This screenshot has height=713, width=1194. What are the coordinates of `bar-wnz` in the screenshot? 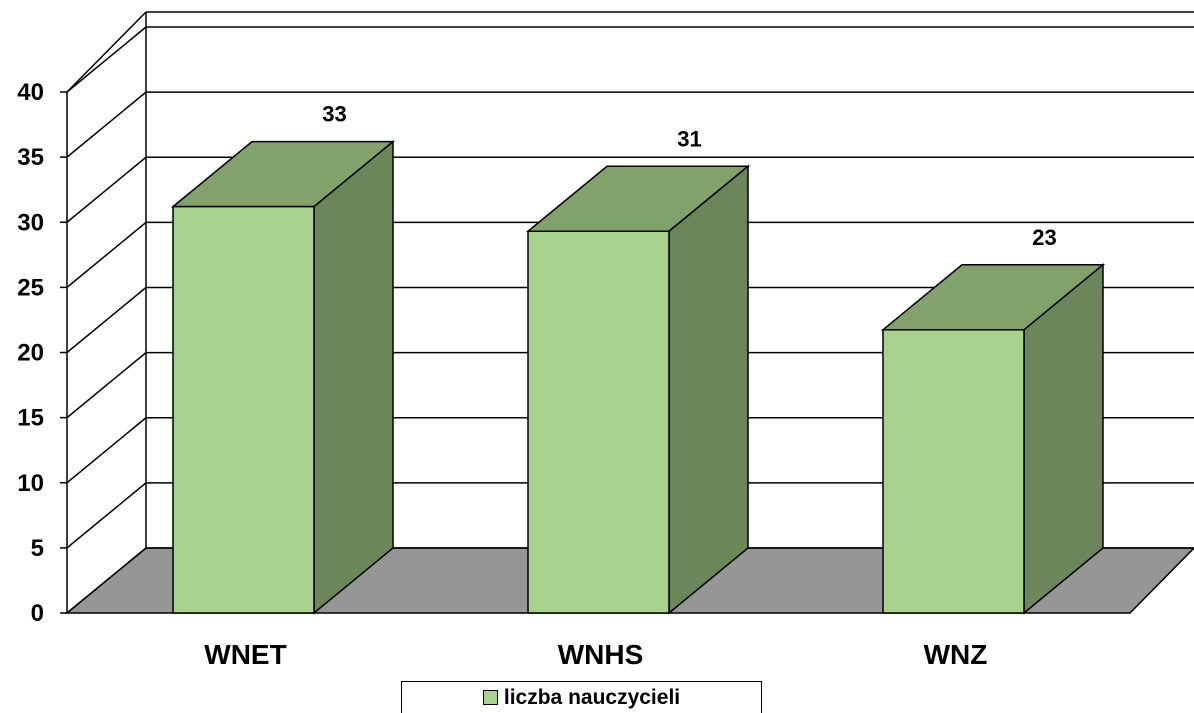 It's located at (993, 439).